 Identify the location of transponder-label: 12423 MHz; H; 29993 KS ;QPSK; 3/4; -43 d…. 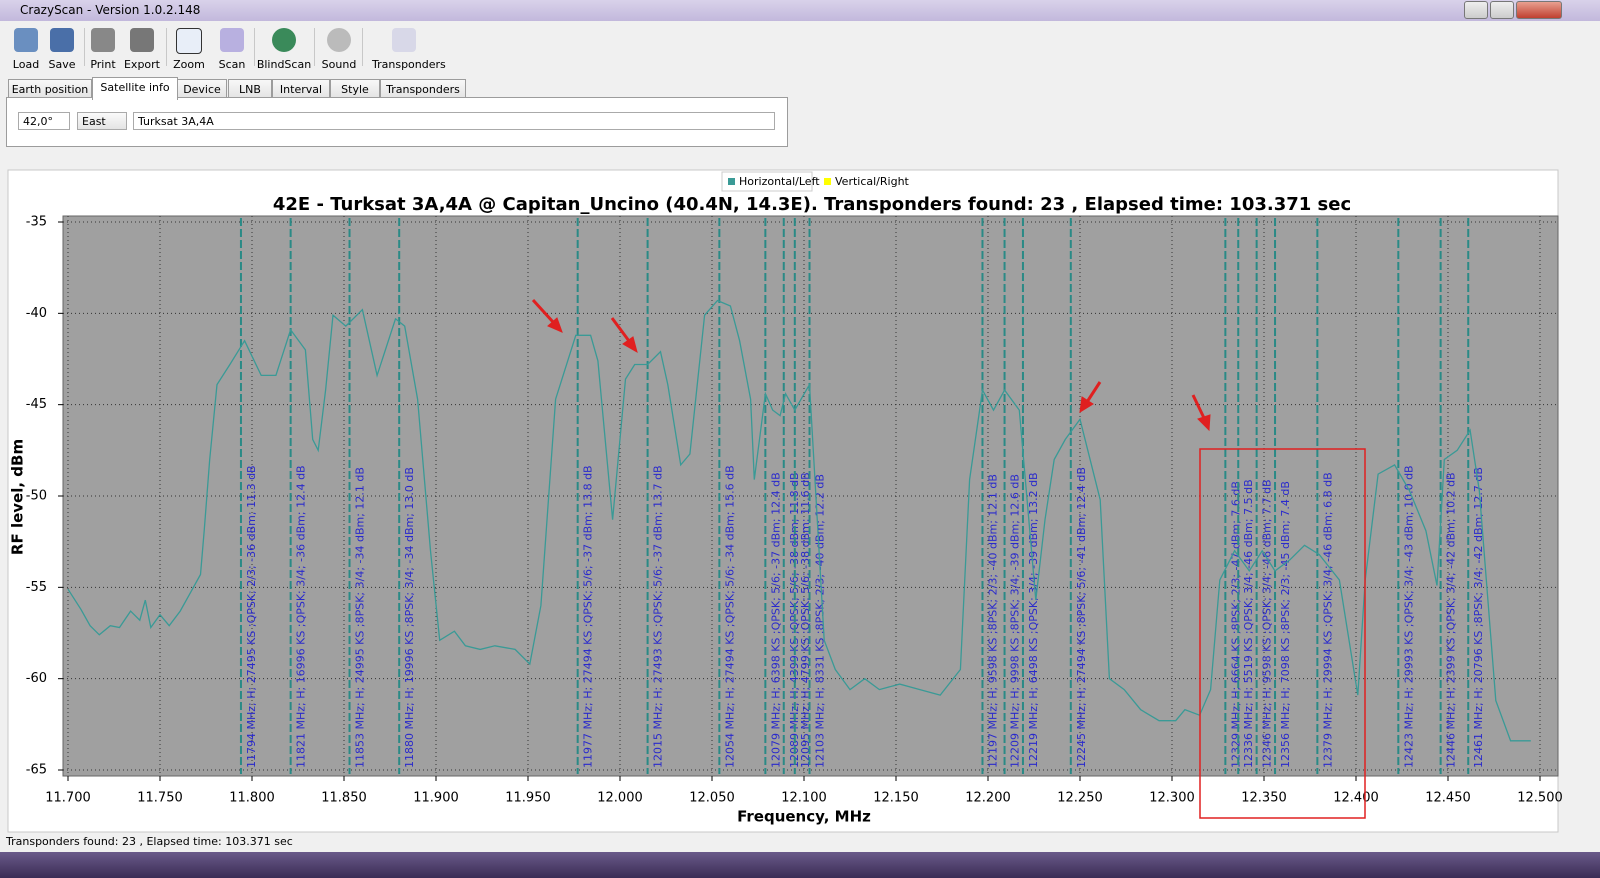
(1408, 616).